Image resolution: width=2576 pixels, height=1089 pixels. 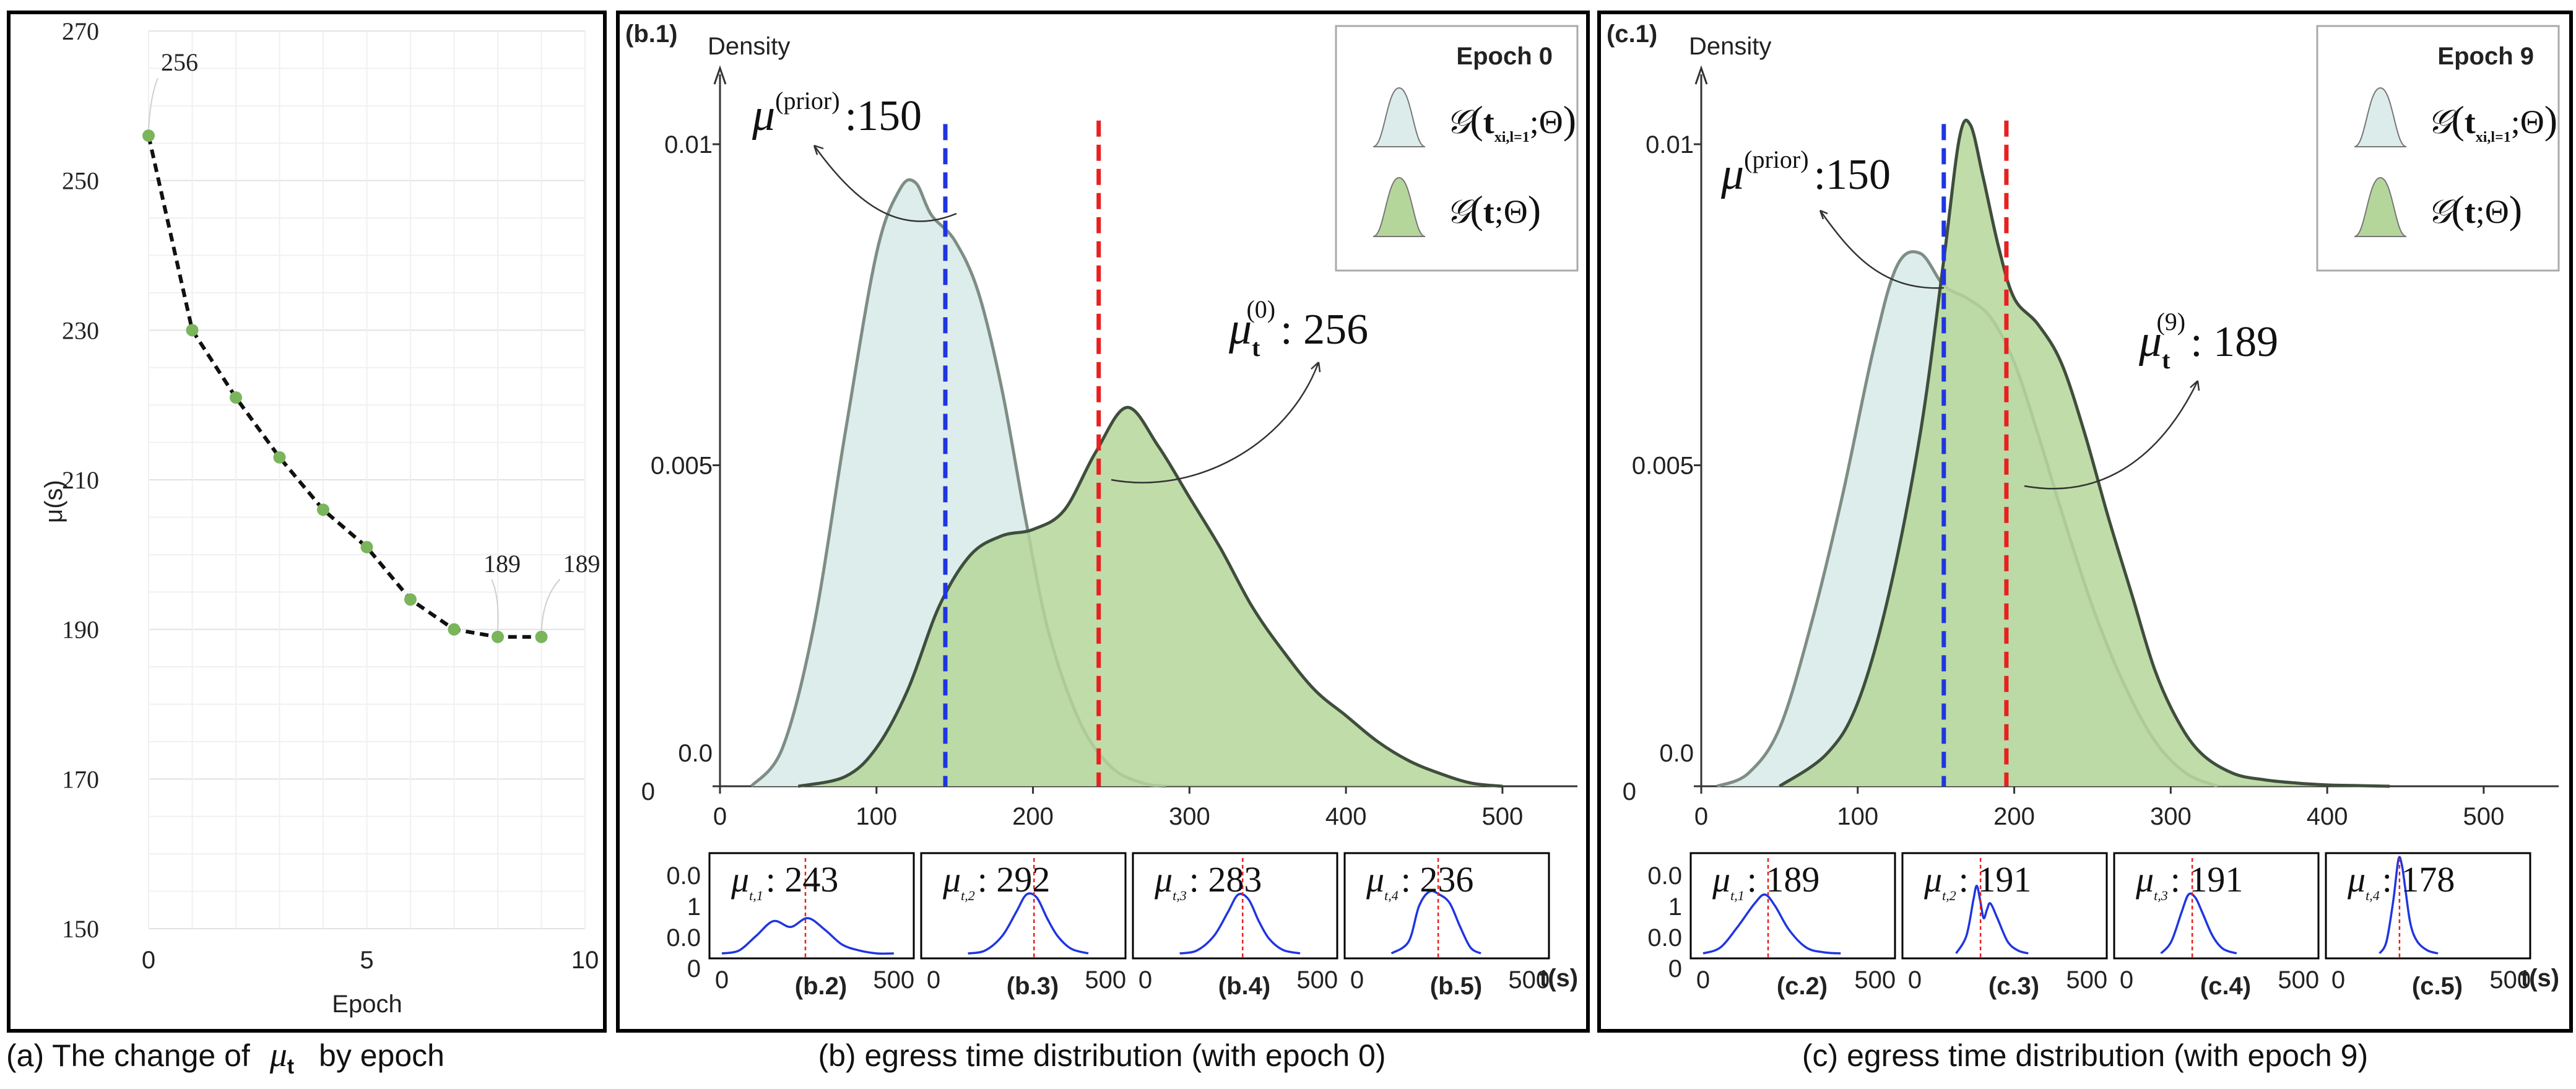 I want to click on subplot-label: (c.3), so click(x=2013, y=986).